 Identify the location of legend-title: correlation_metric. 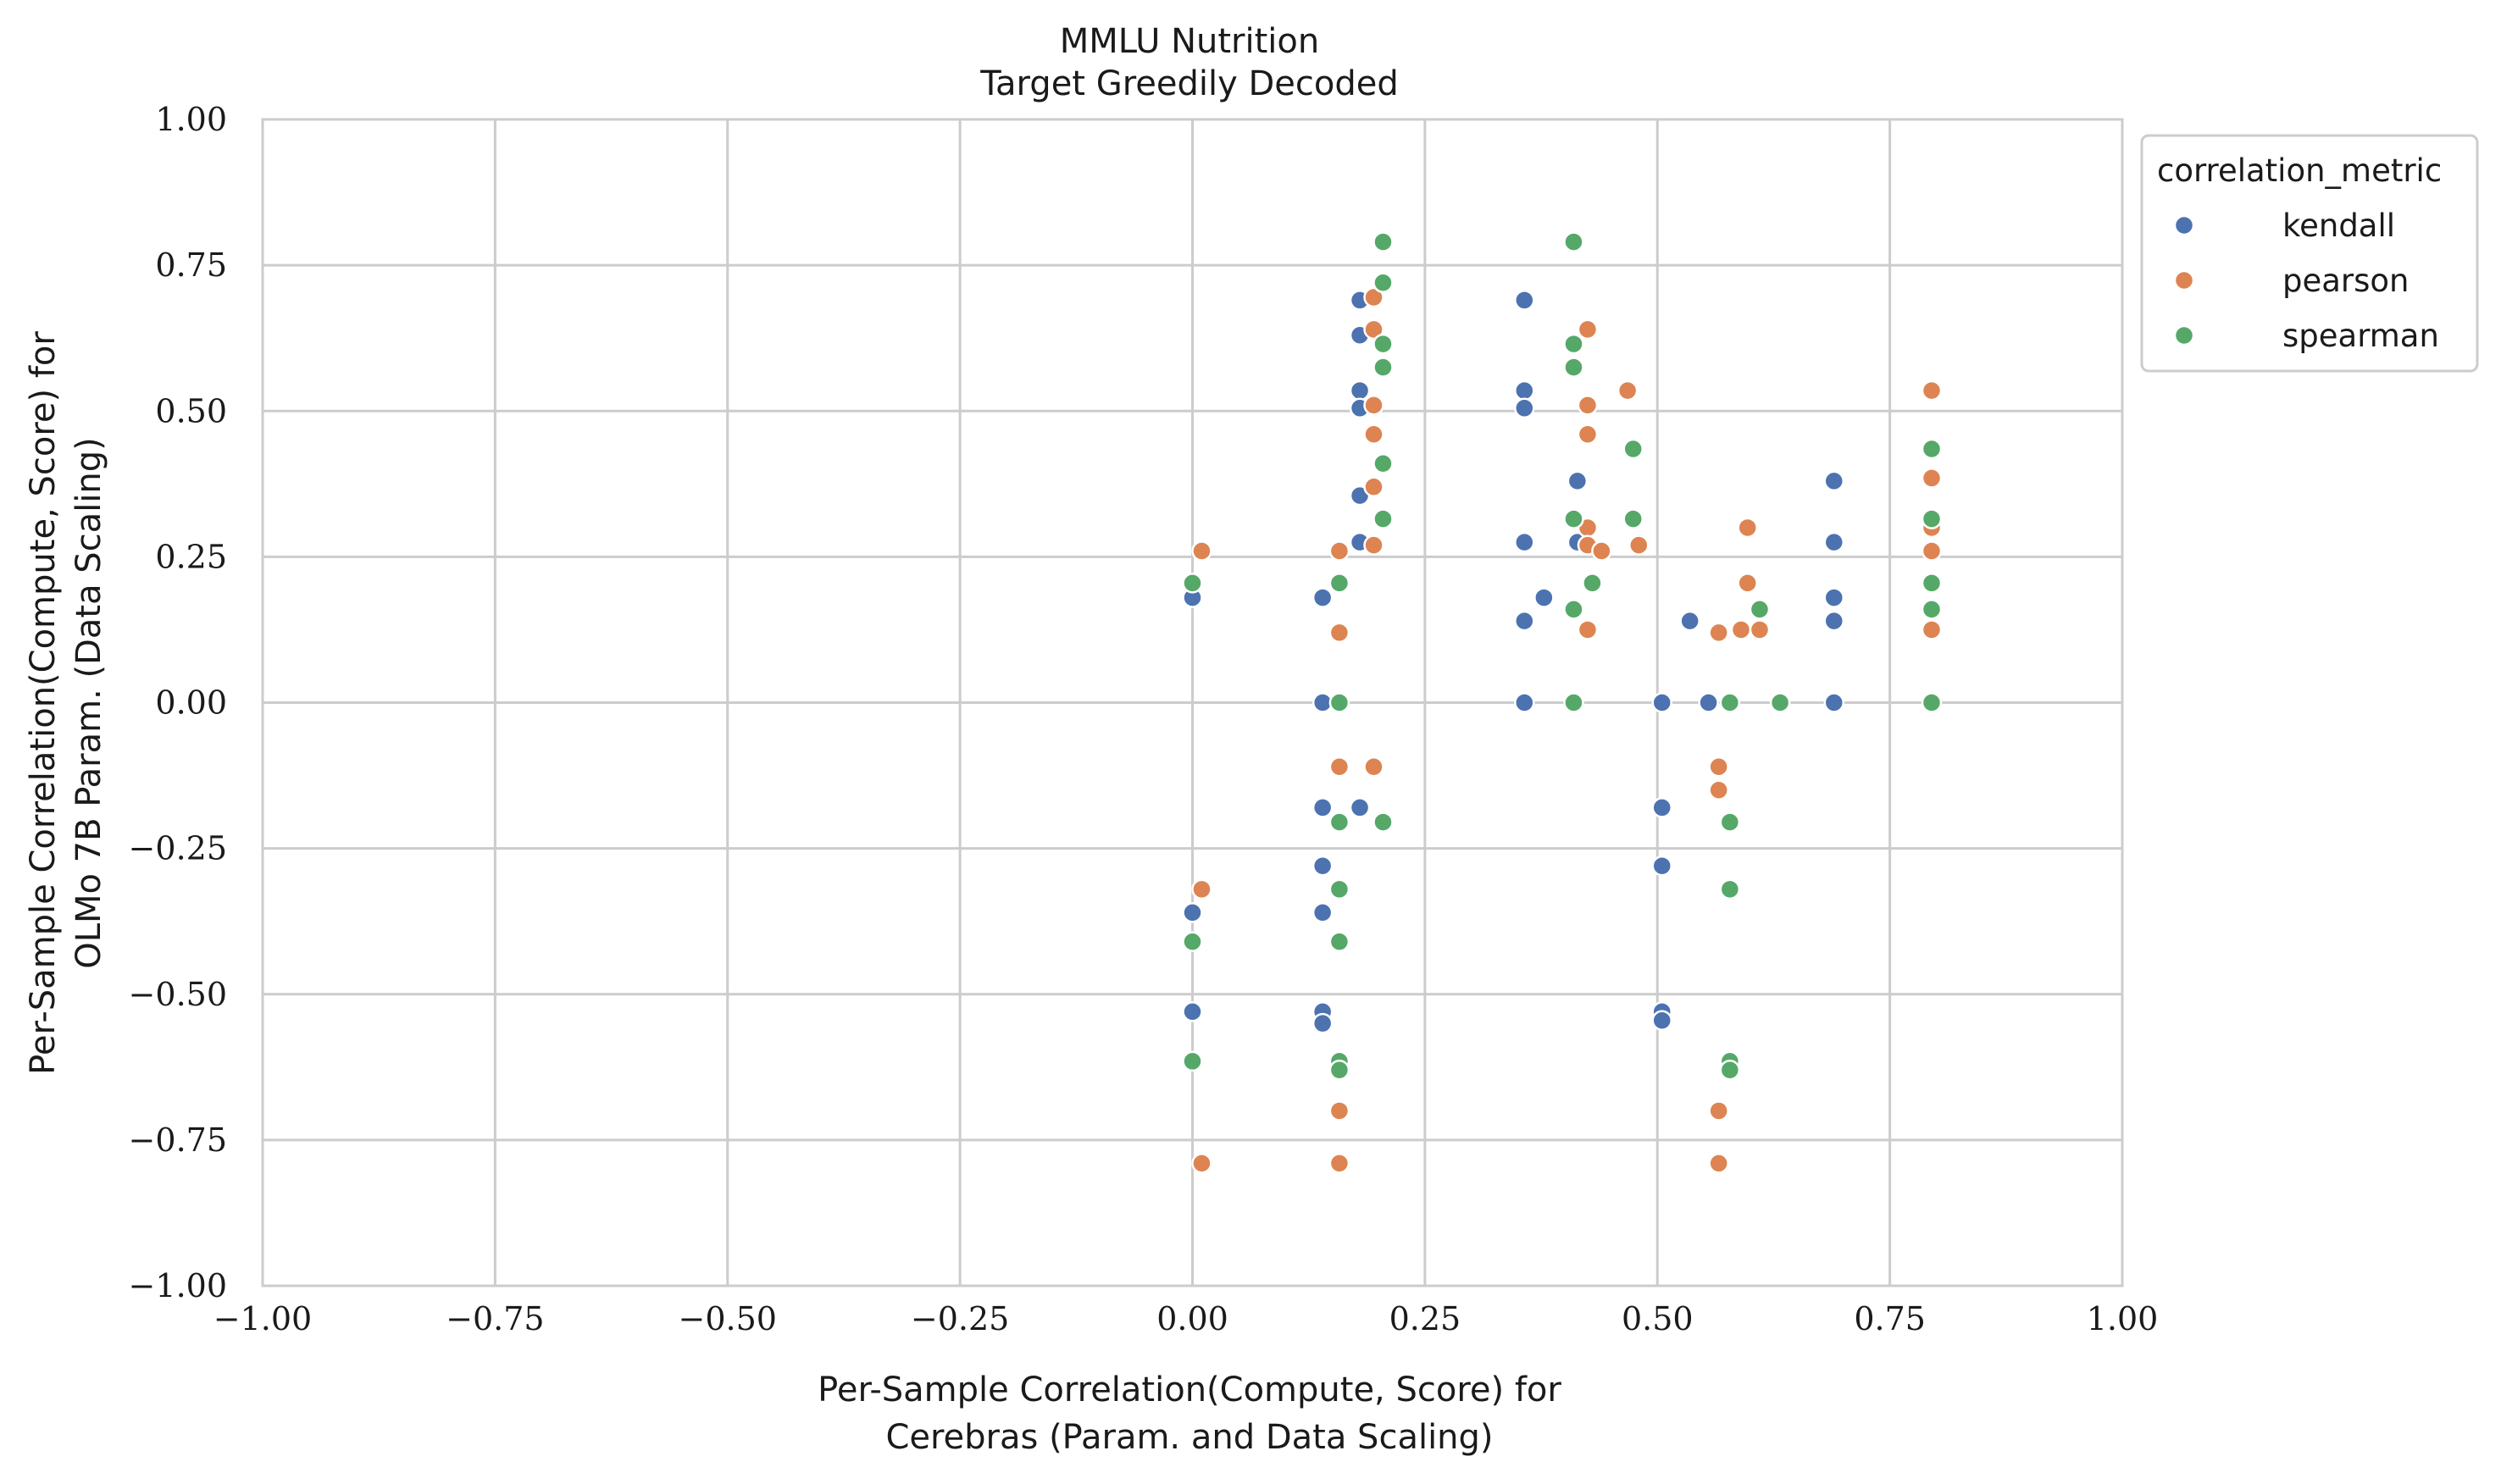
(2299, 170).